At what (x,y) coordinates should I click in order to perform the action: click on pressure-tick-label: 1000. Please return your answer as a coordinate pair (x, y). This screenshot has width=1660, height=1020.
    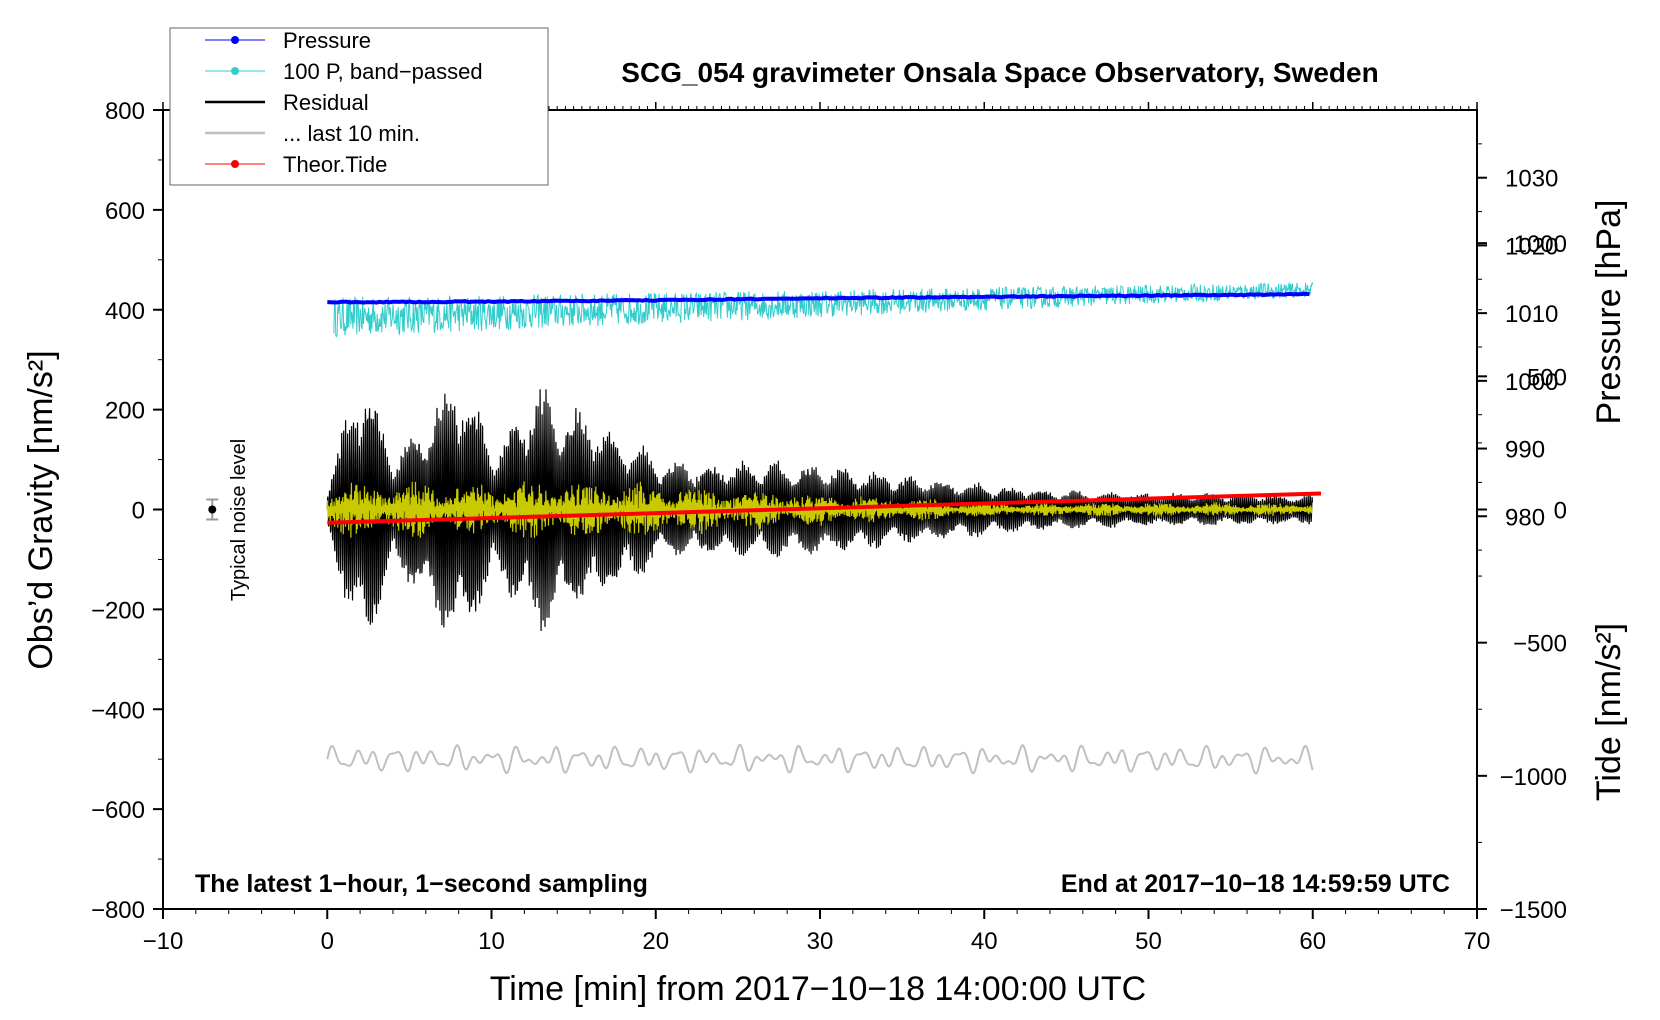
    Looking at the image, I should click on (1531, 382).